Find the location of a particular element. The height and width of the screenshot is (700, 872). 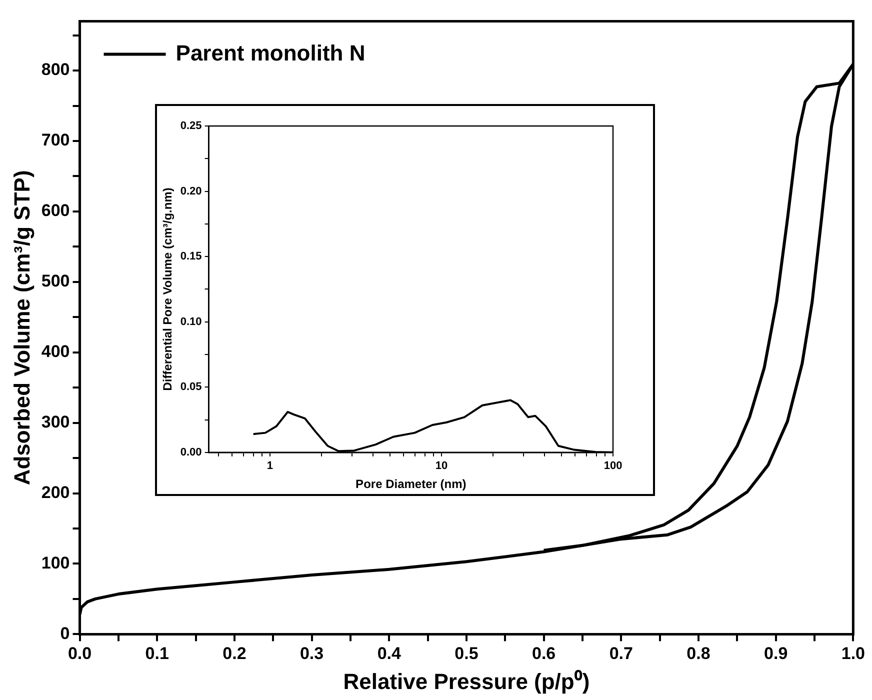

x-axis-title: Pore Diameter (nm) is located at coordinates (411, 484).